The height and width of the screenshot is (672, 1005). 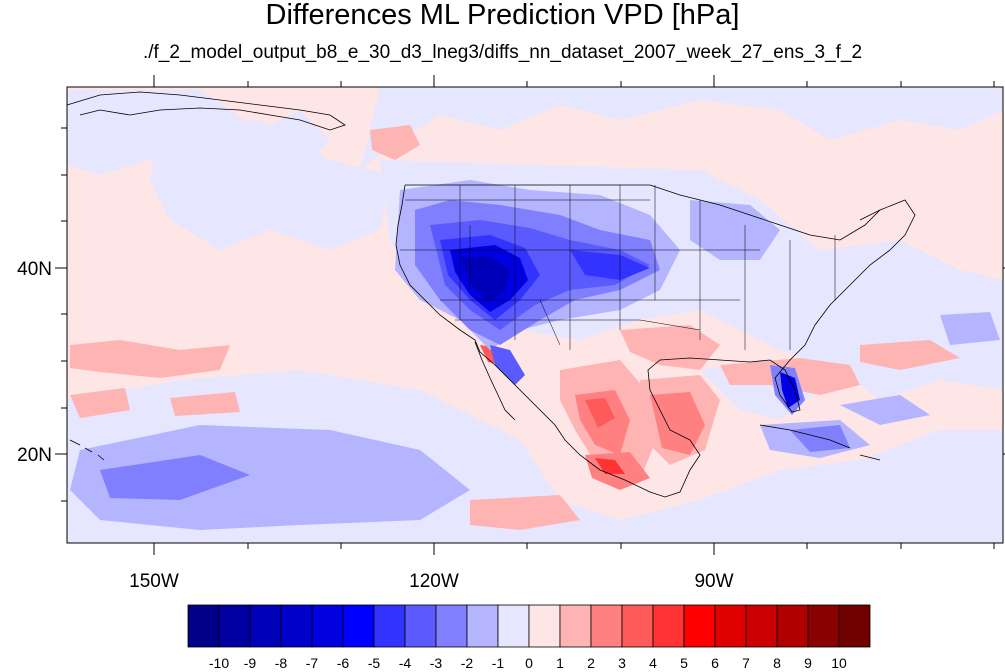 I want to click on colorbar-label: 4, so click(x=653, y=663).